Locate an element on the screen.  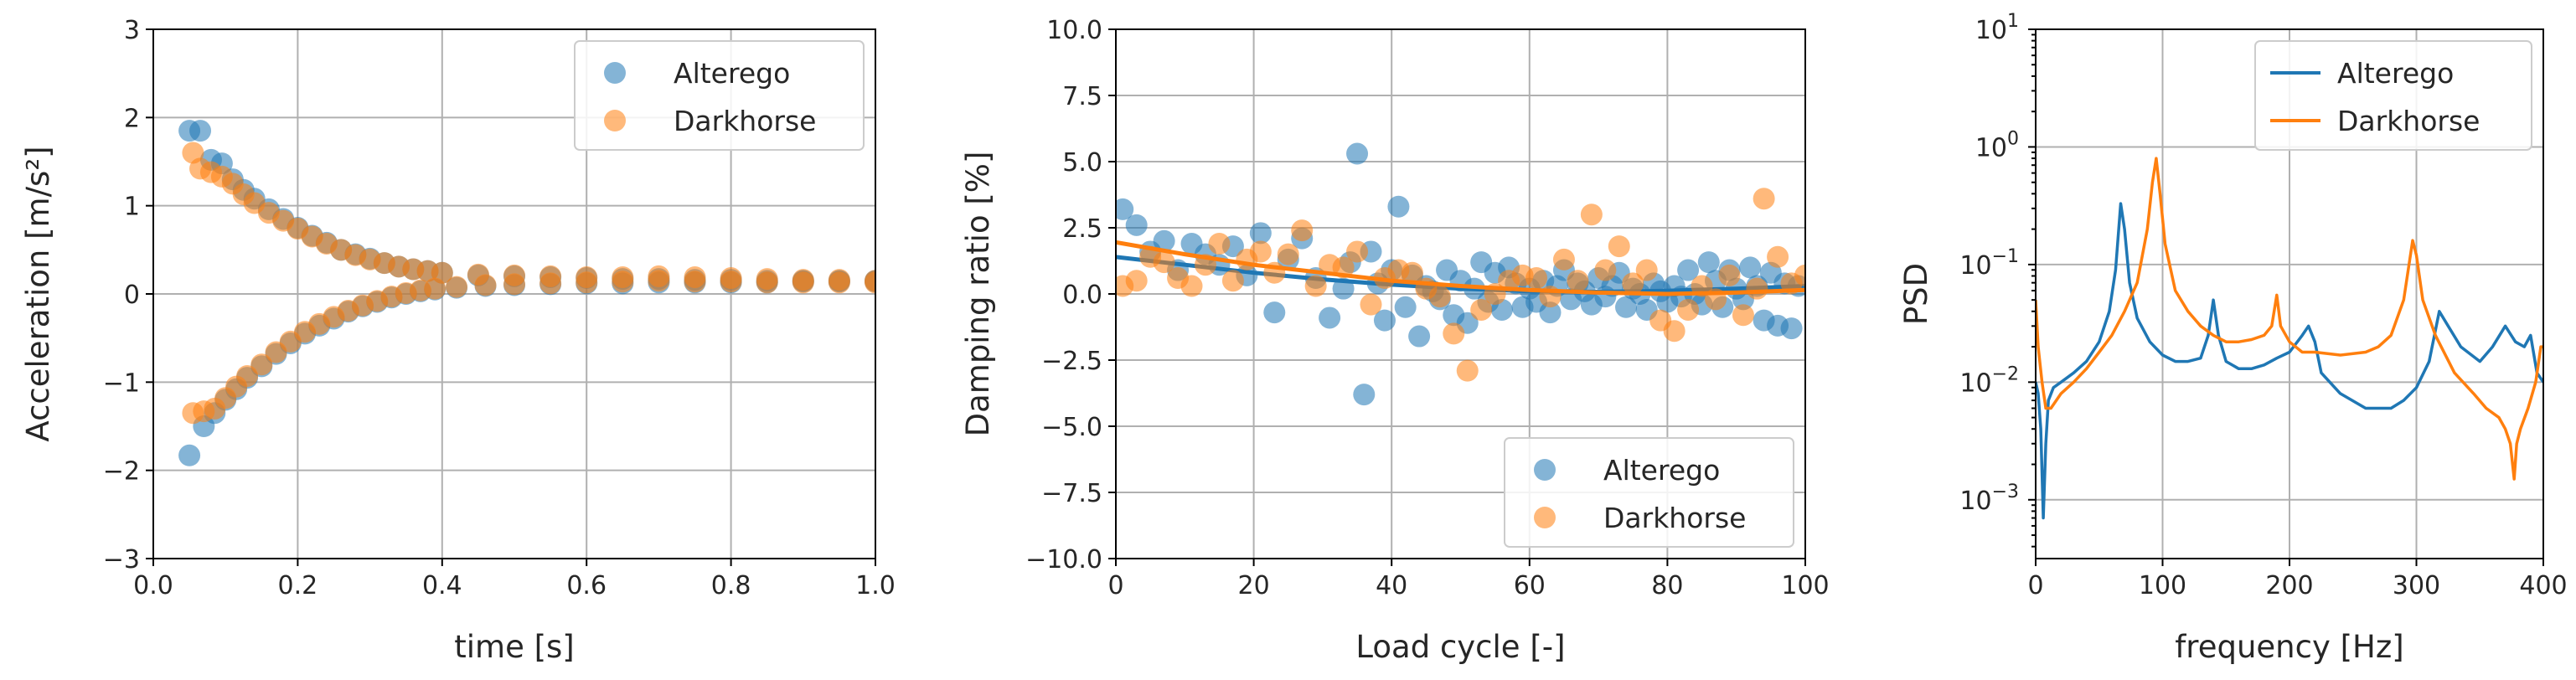
damp-ytick-label: 5.0 is located at coordinates (1082, 163).